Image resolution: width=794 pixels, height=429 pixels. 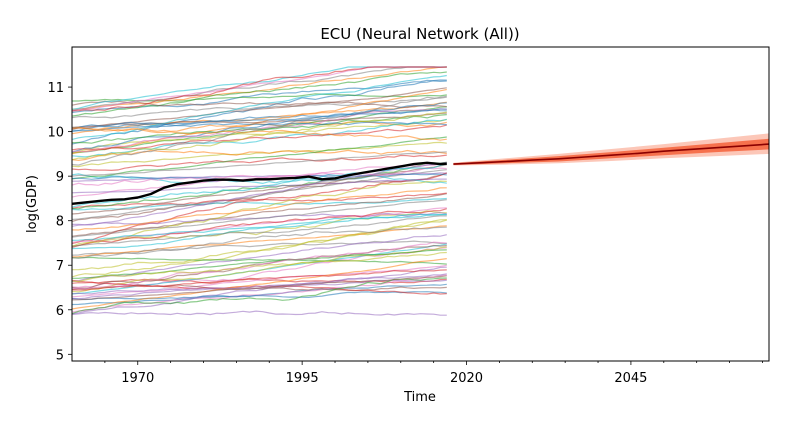 What do you see at coordinates (137, 378) in the screenshot?
I see `x-tick-label: 1970` at bounding box center [137, 378].